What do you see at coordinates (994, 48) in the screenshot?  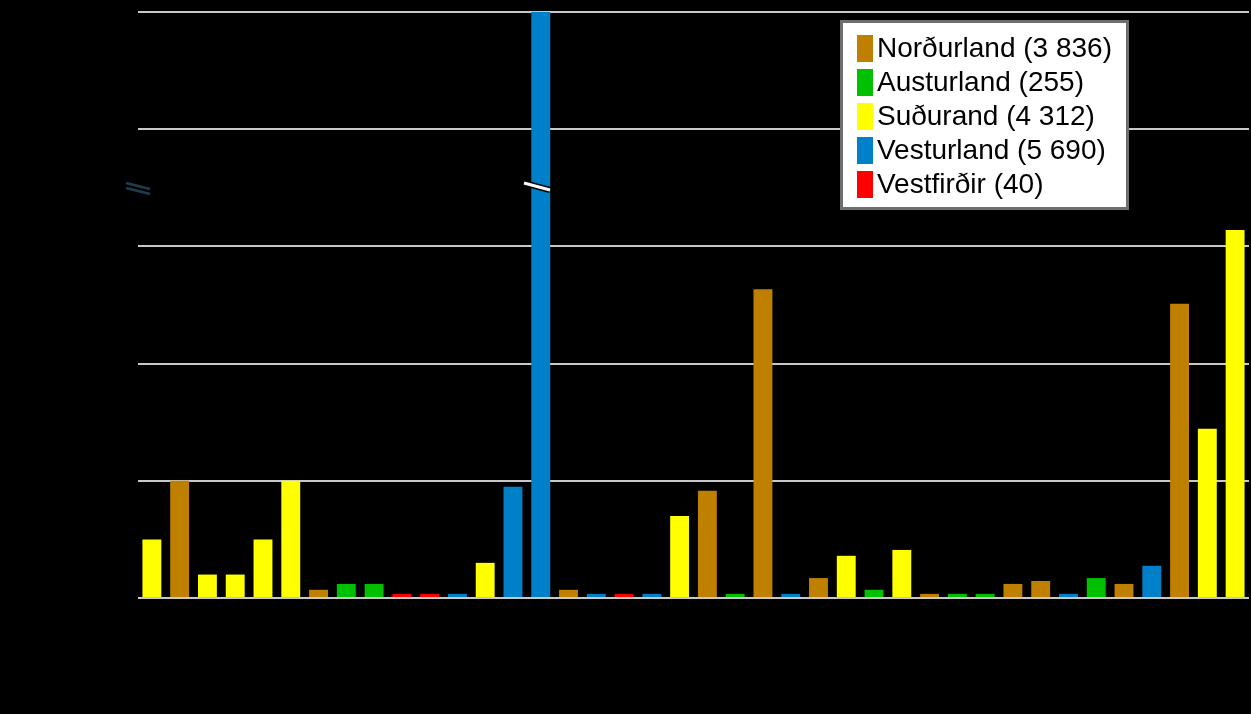 I see `legend-label: Norðurland (3 836)` at bounding box center [994, 48].